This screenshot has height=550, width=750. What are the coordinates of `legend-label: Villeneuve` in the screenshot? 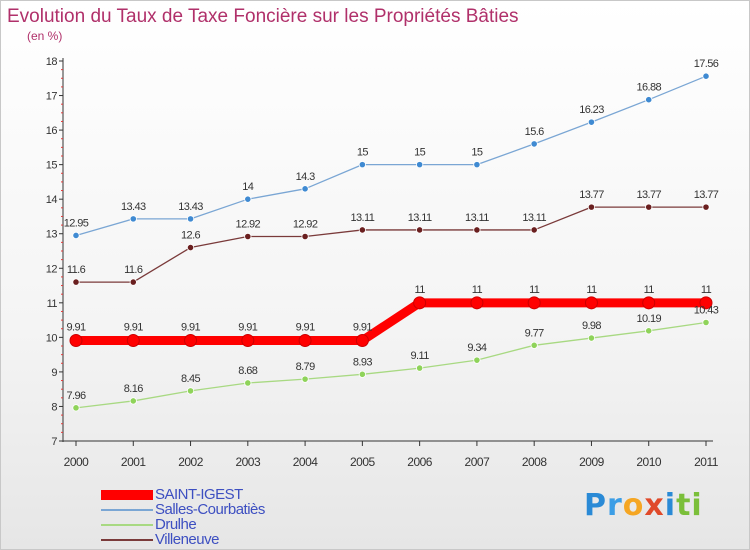 It's located at (187, 539).